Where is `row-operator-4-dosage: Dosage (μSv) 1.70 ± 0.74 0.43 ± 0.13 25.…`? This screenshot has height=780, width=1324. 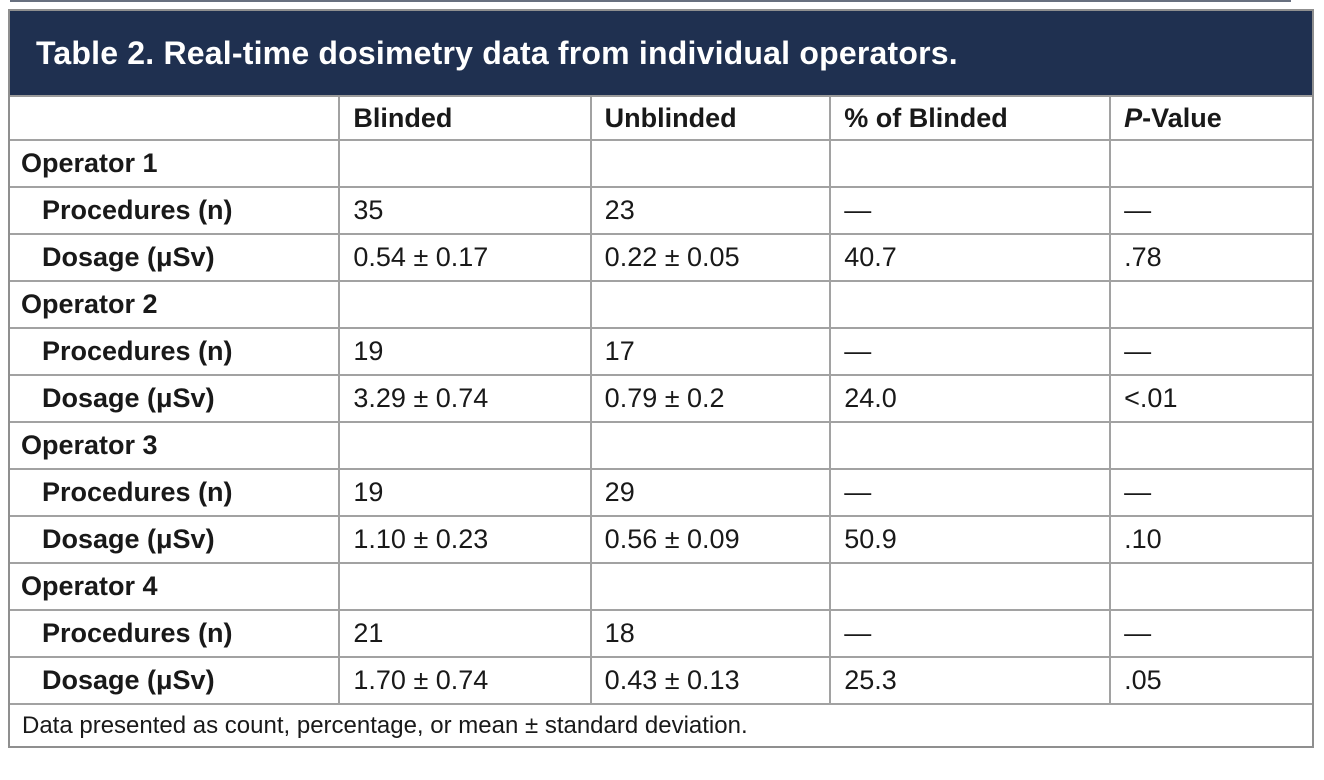
row-operator-4-dosage: Dosage (μSv) 1.70 ± 0.74 0.43 ± 0.13 25.… is located at coordinates (661, 680).